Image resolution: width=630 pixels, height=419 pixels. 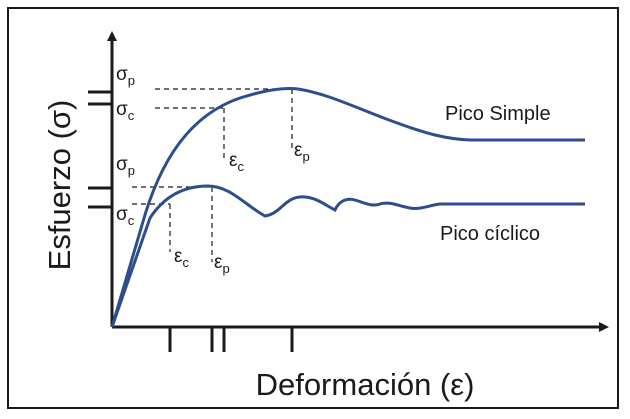 What do you see at coordinates (236, 162) in the screenshot?
I see `simple-epsilon-c-label: εc` at bounding box center [236, 162].